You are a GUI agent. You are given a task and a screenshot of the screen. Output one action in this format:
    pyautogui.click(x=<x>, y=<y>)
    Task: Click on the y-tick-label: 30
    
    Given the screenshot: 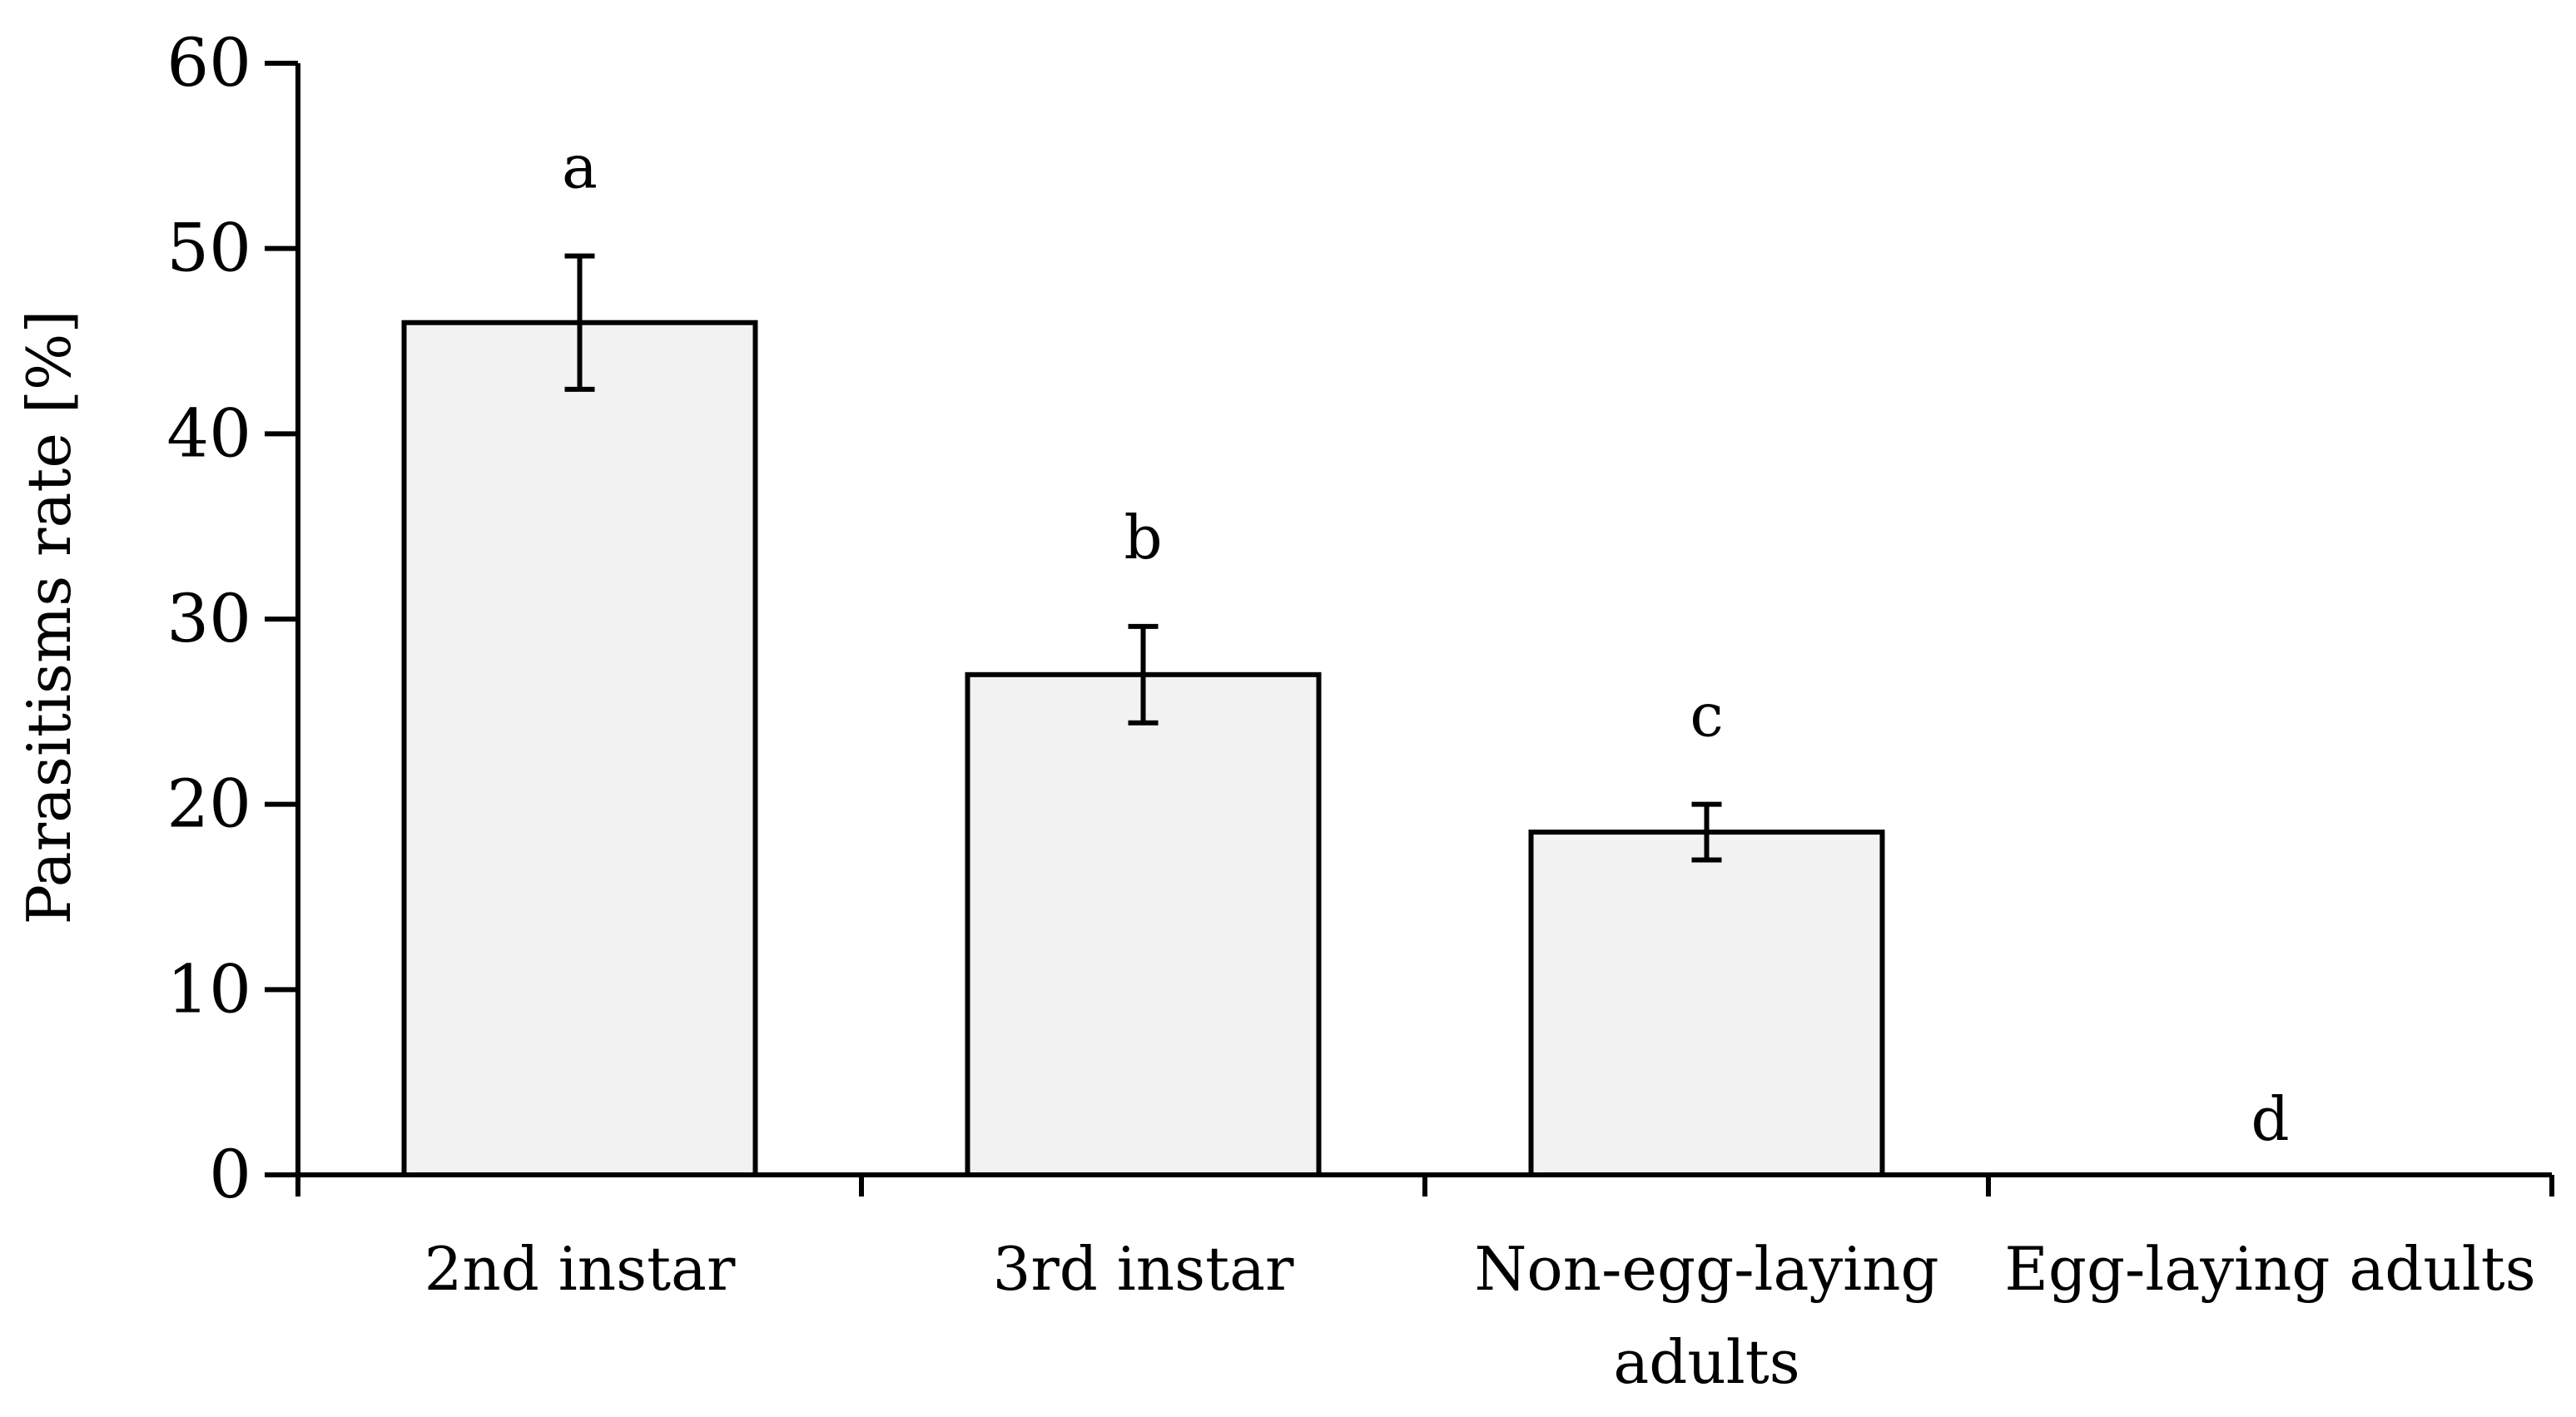 What is the action you would take?
    pyautogui.click(x=208, y=618)
    